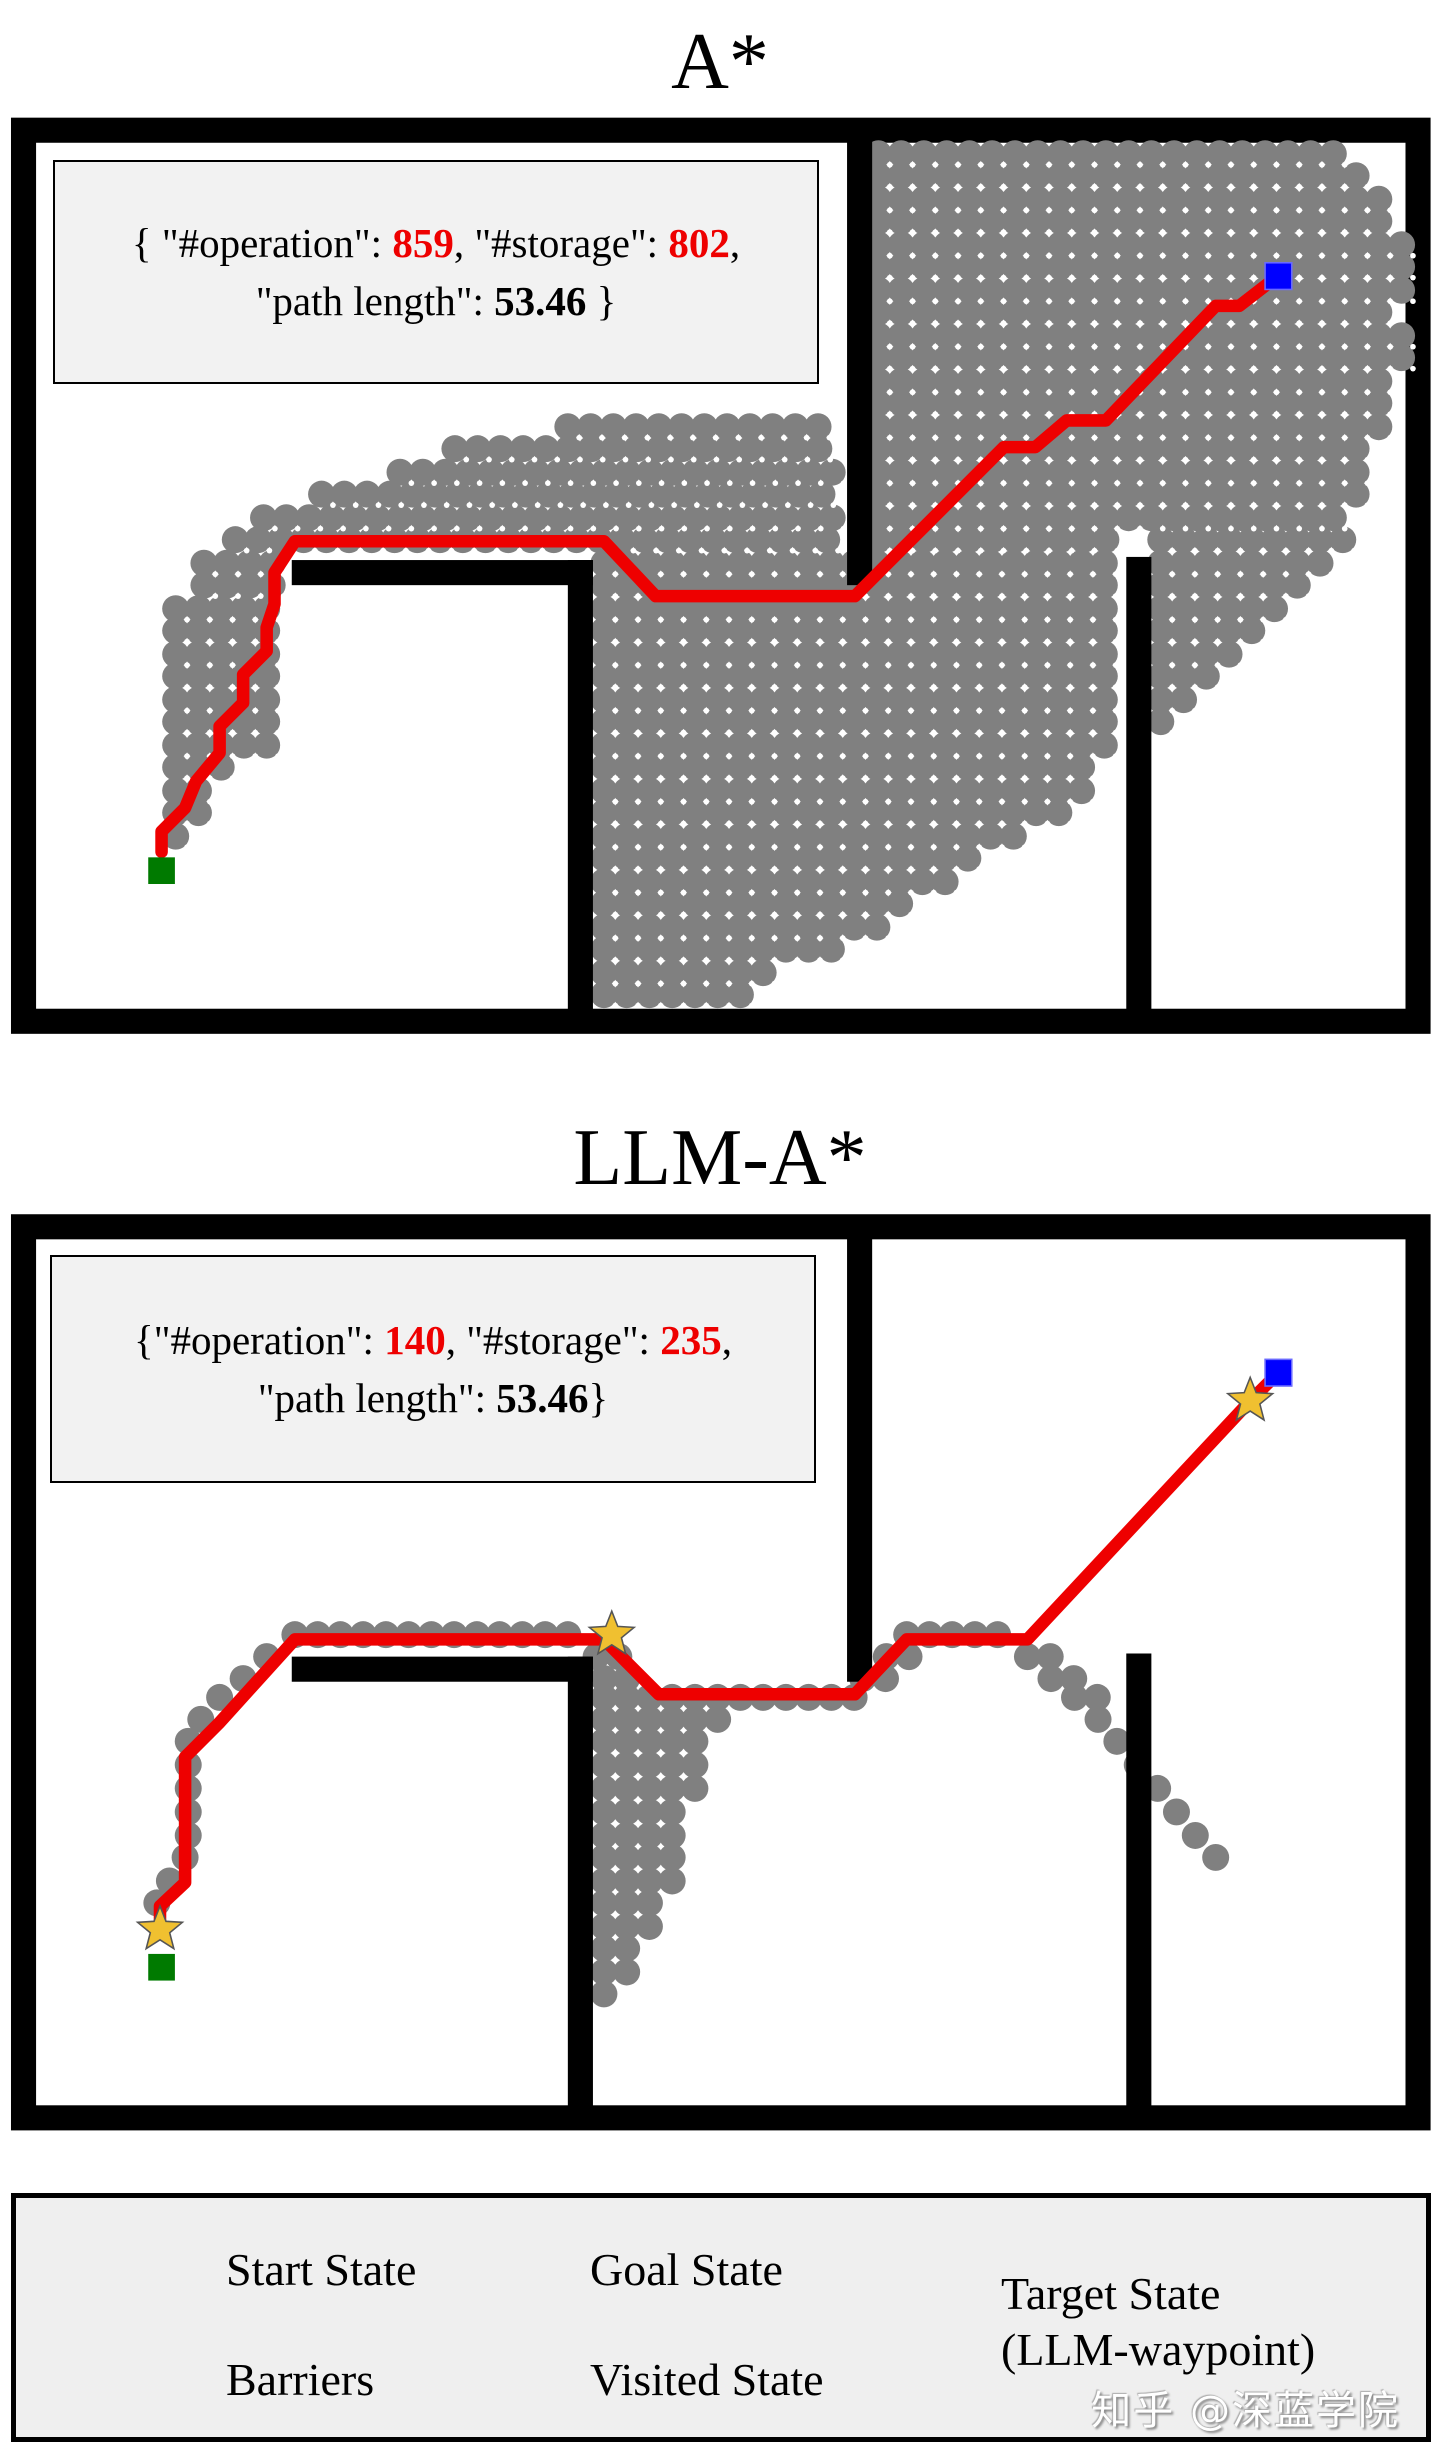 This screenshot has width=1440, height=2452. I want to click on barrier, so click(1139, 1881).